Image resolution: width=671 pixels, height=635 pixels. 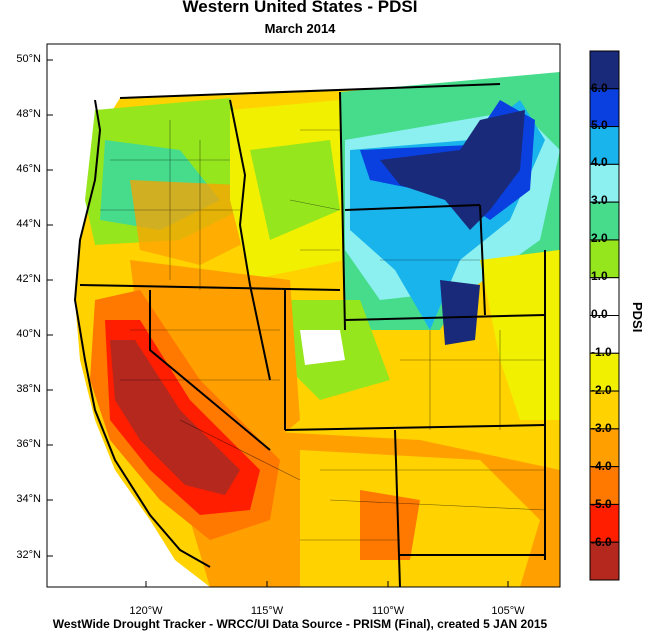 What do you see at coordinates (601, 390) in the screenshot?
I see `legend-tick-label: -2.0` at bounding box center [601, 390].